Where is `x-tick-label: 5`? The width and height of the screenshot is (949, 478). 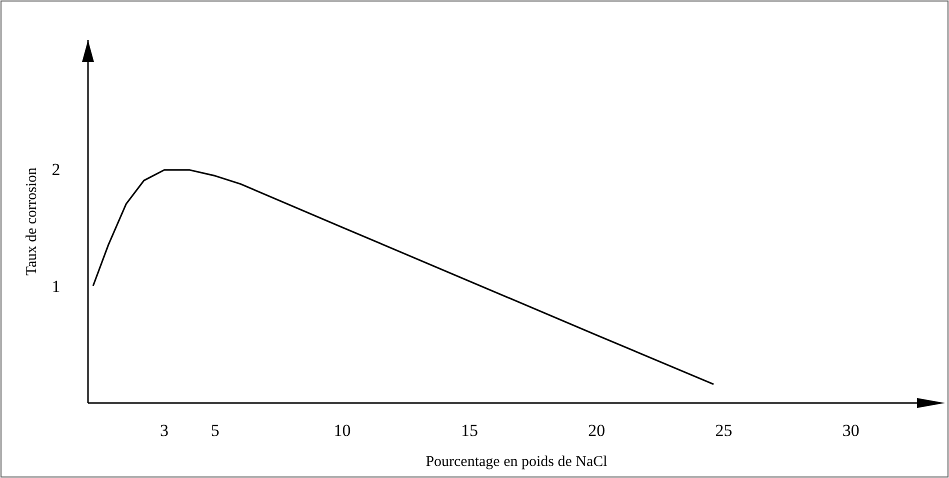
x-tick-label: 5 is located at coordinates (215, 430).